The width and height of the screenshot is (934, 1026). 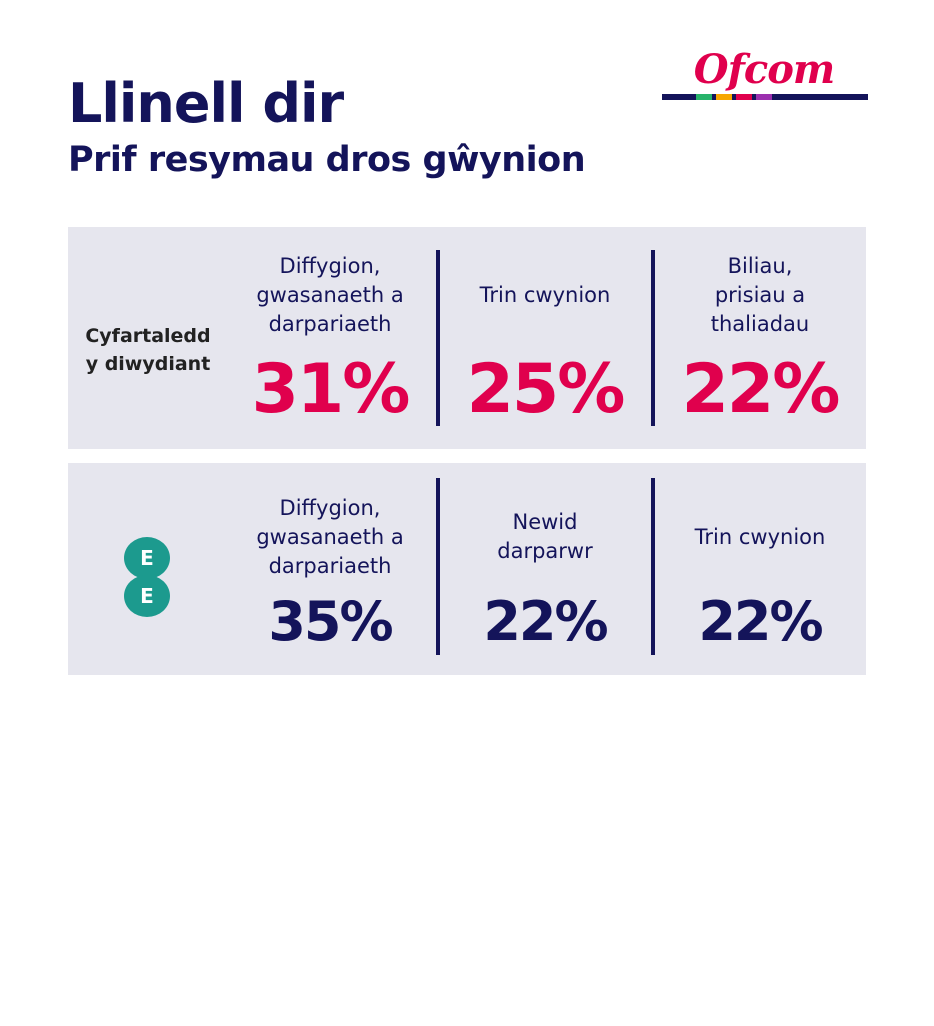 I want to click on subtitle: Prif resymau dros gŵynion, so click(x=327, y=160).